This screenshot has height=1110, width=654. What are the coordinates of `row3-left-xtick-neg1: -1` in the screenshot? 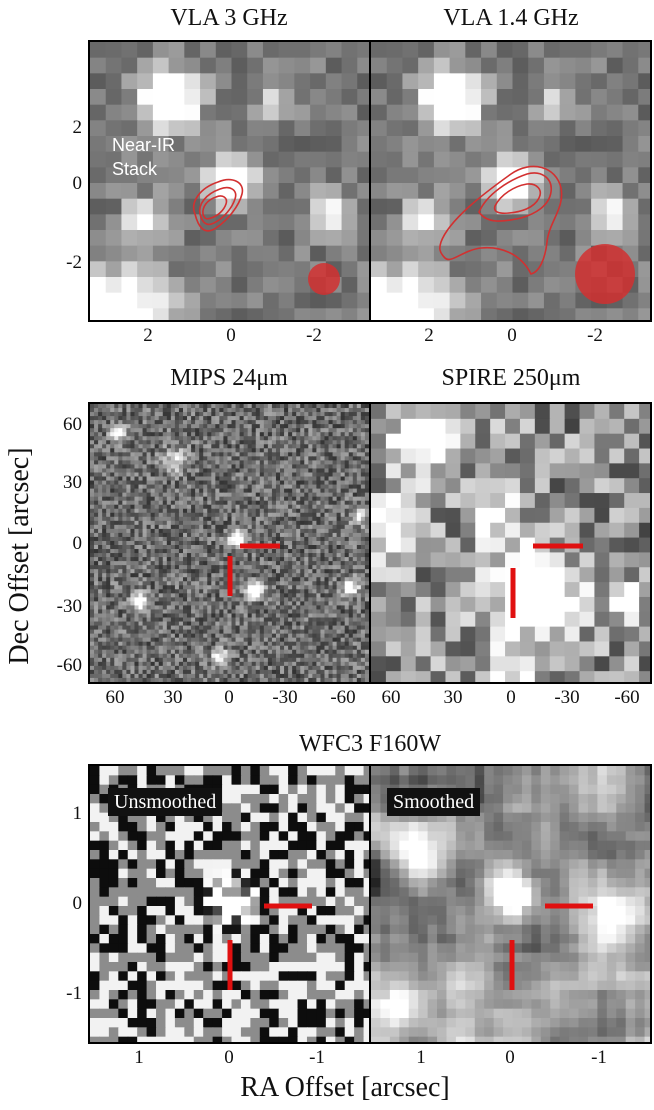 It's located at (317, 1057).